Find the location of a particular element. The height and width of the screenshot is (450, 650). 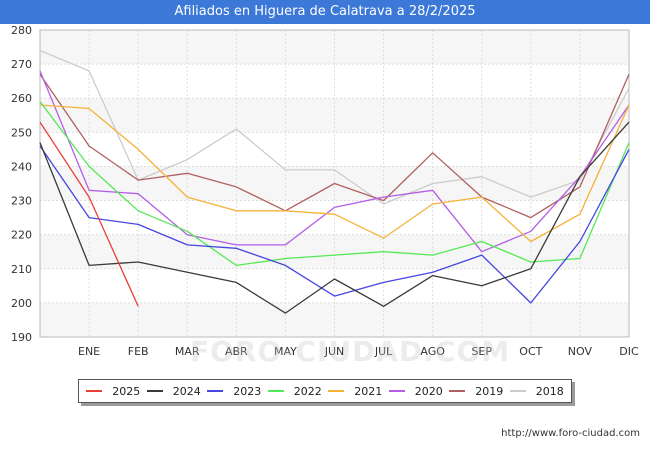

legend-item-2024: 2024 is located at coordinates (173, 391).